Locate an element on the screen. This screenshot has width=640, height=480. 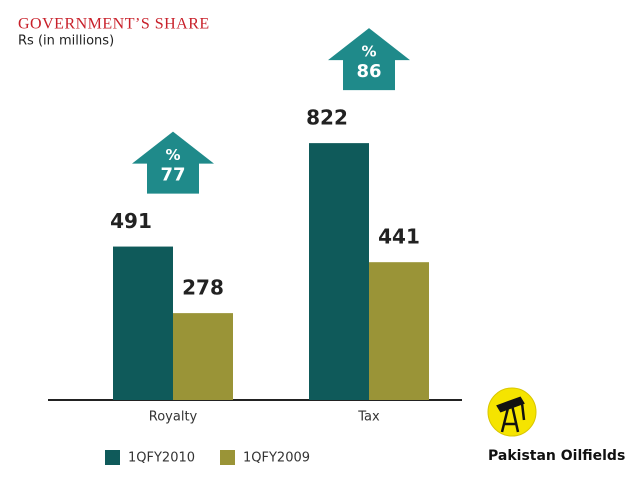
annotation-value: 77 is located at coordinates (172, 175).